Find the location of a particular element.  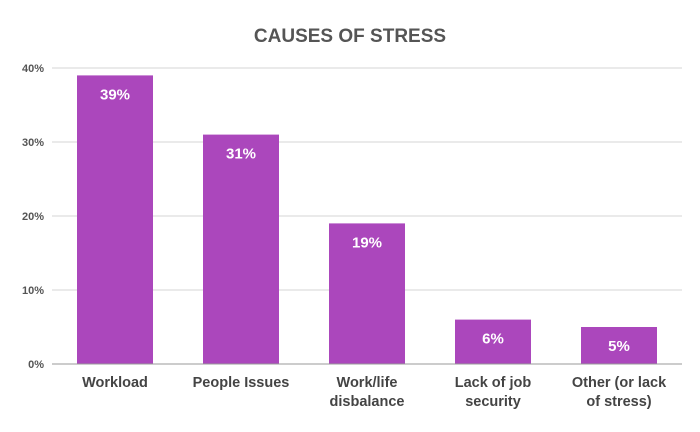

data-label: 6% is located at coordinates (493, 339).